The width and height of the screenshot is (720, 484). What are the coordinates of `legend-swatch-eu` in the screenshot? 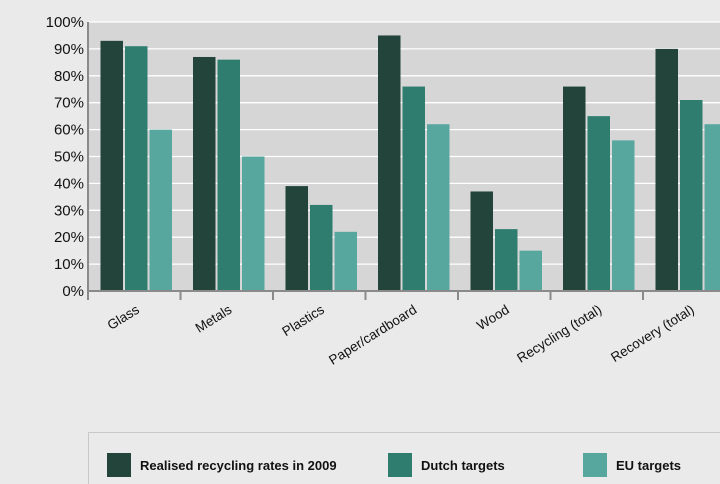 It's located at (595, 465).